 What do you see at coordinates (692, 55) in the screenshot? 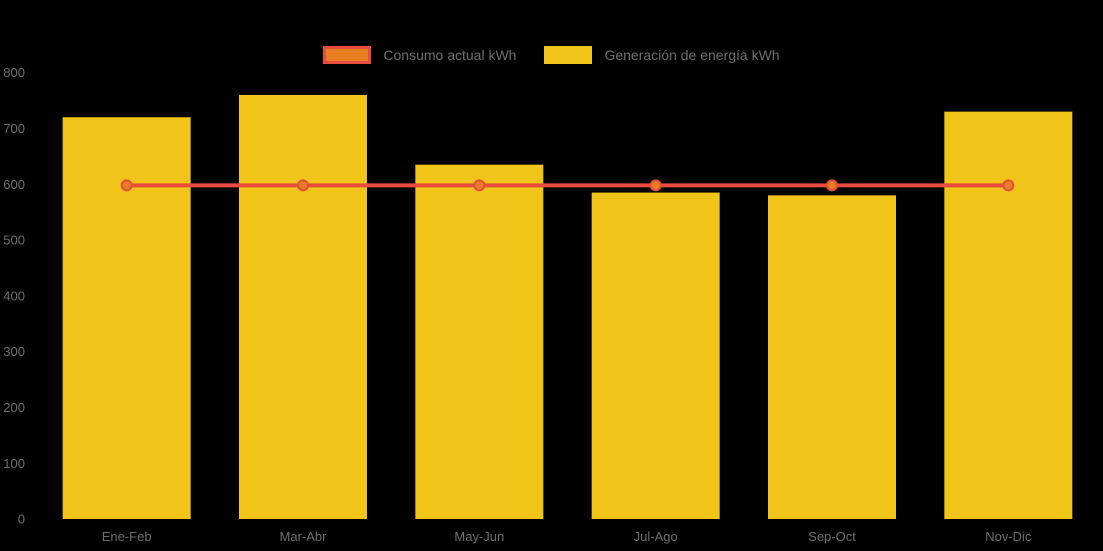
I see `legend-label-generacion: Generación de energía kWh` at bounding box center [692, 55].